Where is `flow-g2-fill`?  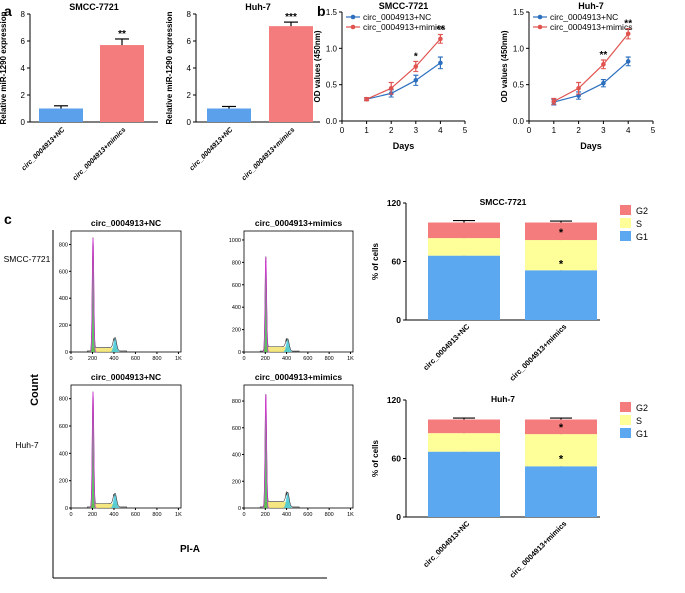 flow-g2-fill is located at coordinates (115, 345).